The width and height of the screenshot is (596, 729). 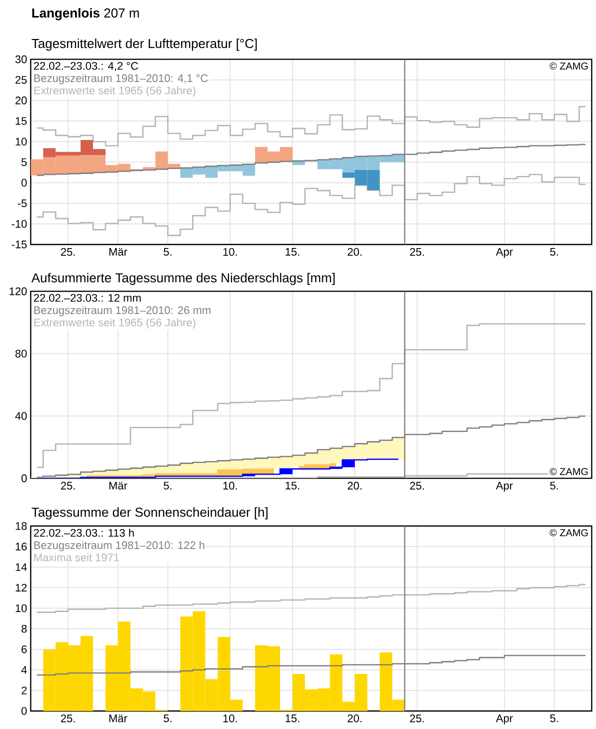 What do you see at coordinates (21, 354) in the screenshot?
I see `y-tick-label: 80` at bounding box center [21, 354].